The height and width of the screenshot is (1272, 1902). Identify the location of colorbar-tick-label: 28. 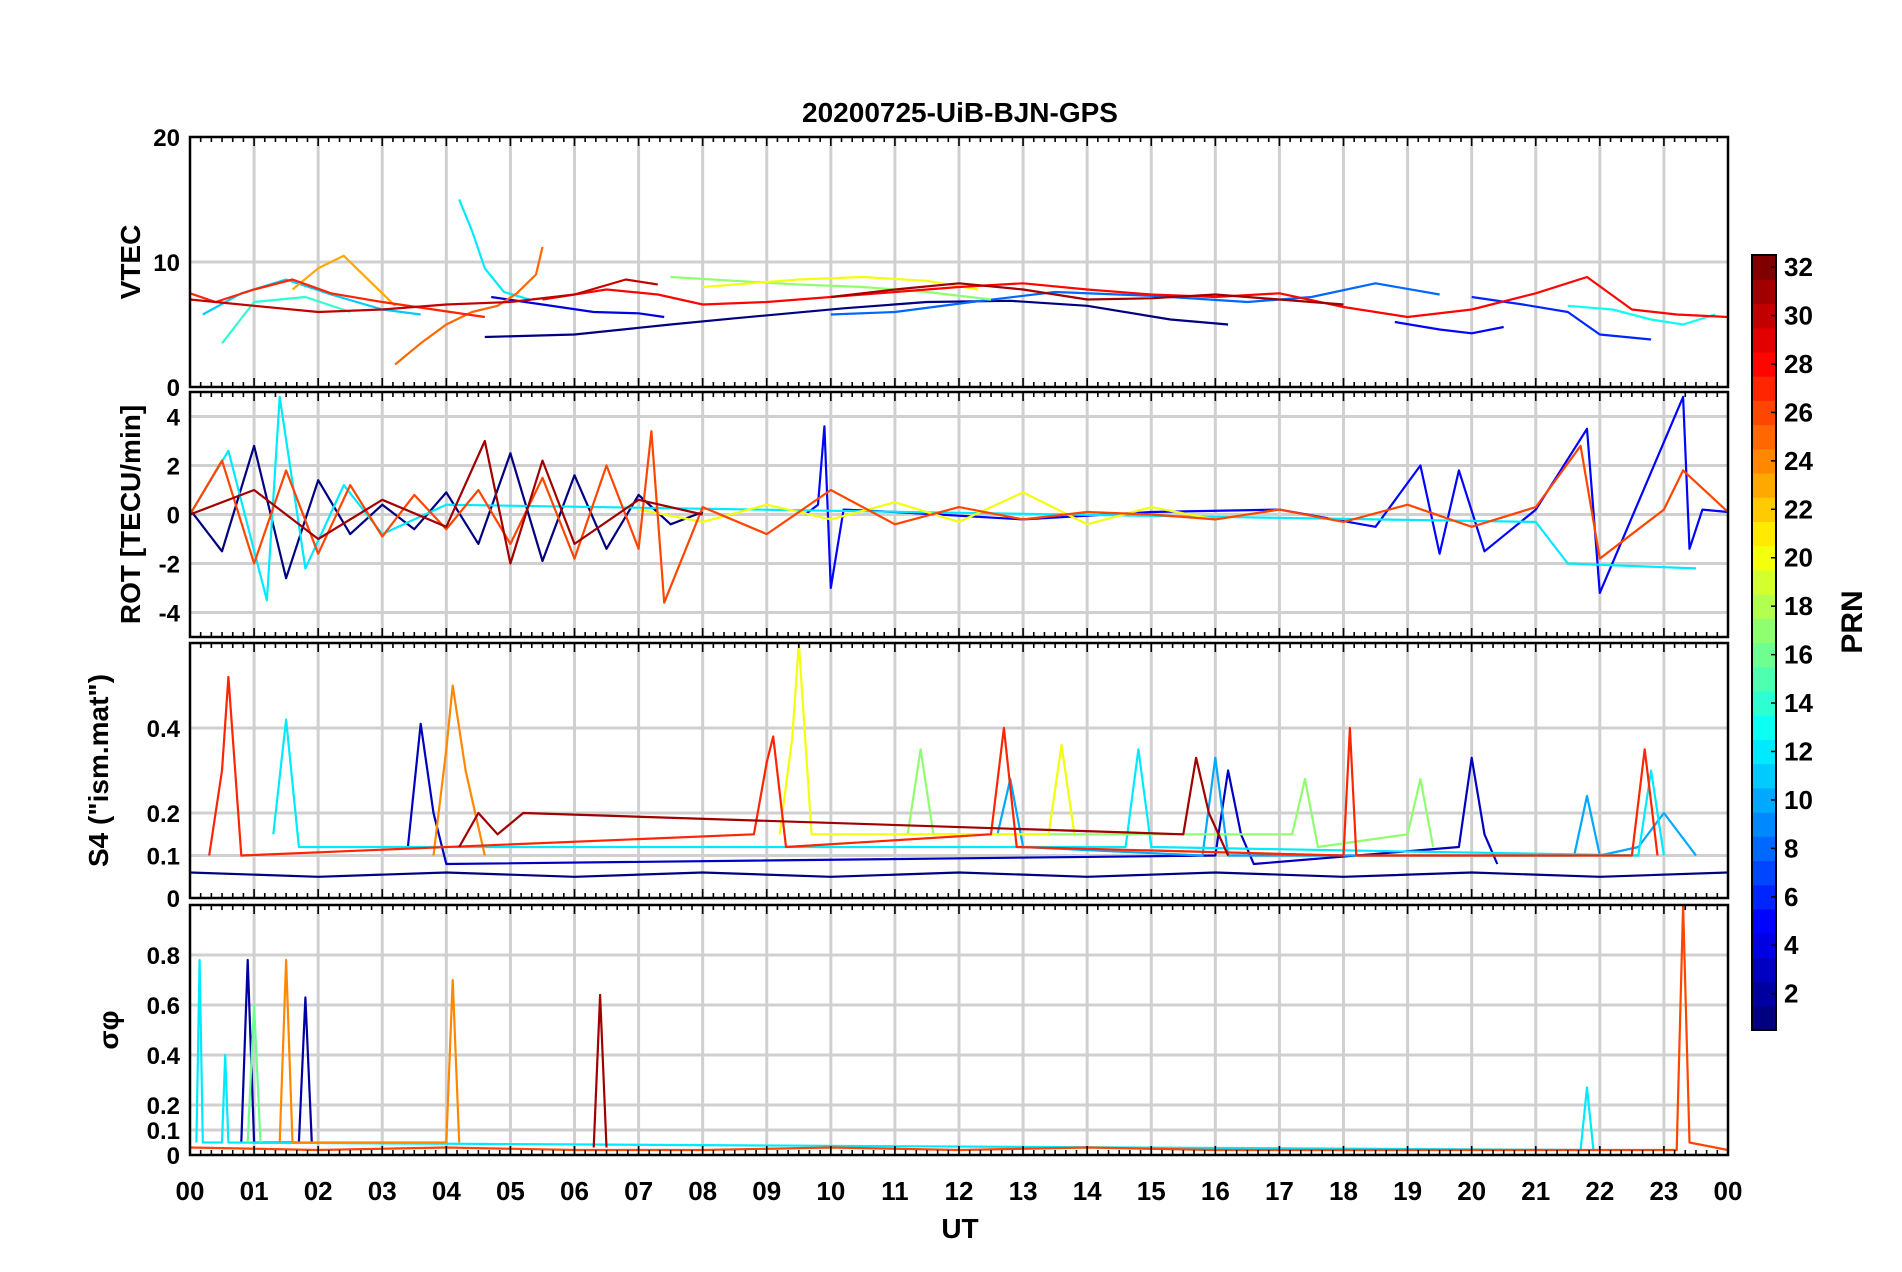
(1798, 364).